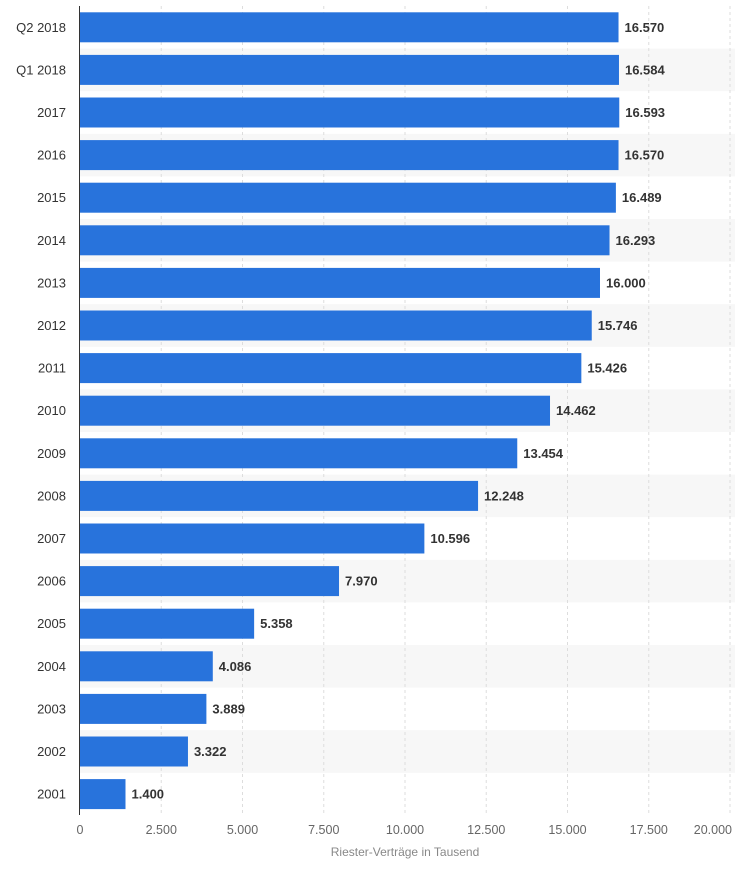  I want to click on category-label: 2014, so click(51, 240).